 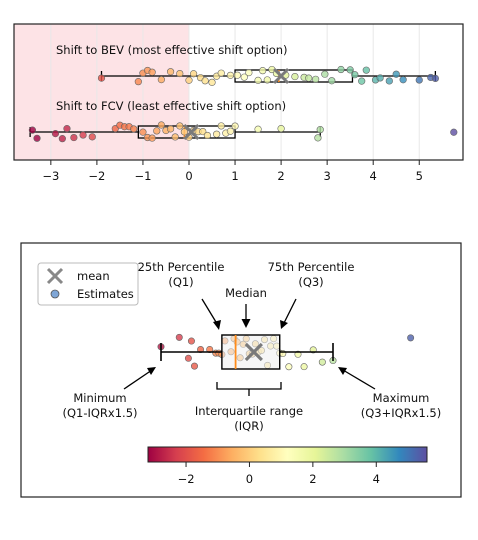 What do you see at coordinates (96, 176) in the screenshot?
I see `x-tick-label: −2` at bounding box center [96, 176].